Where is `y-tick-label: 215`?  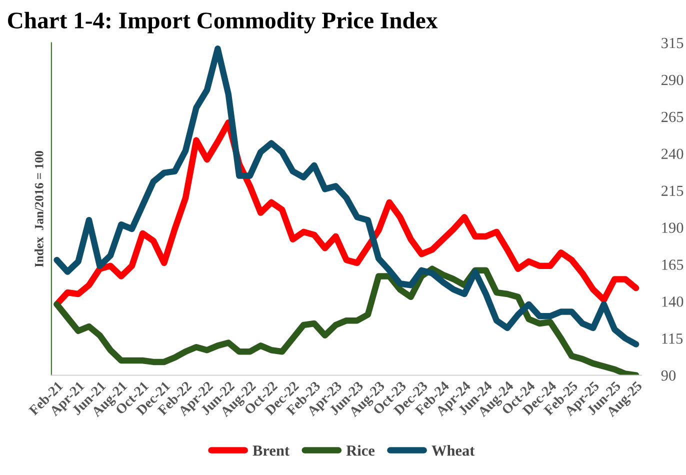 y-tick-label: 215 is located at coordinates (673, 191).